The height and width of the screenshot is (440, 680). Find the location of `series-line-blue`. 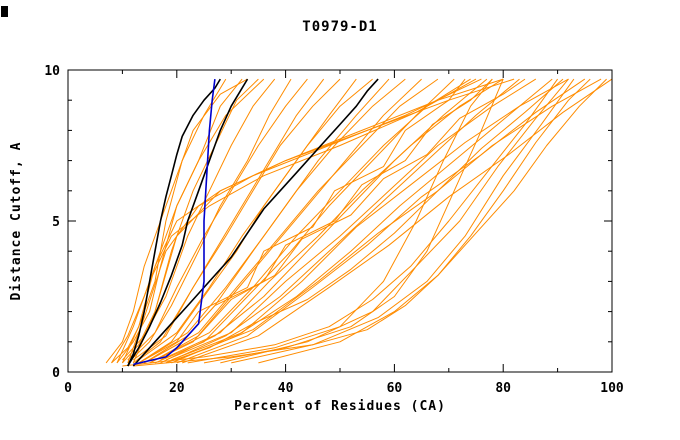

series-line-blue is located at coordinates (174, 222).